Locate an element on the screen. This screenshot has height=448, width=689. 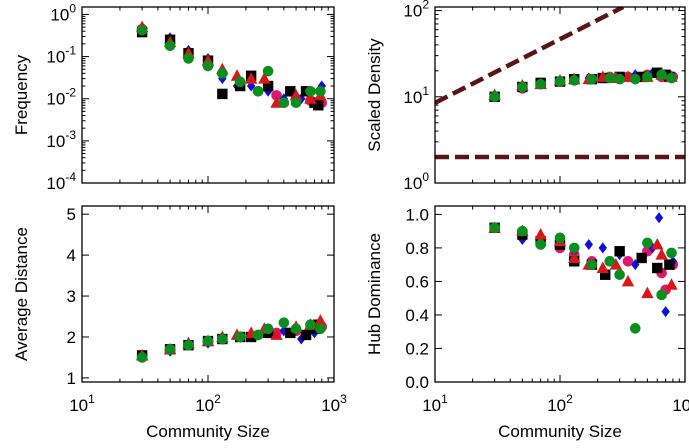
y-tick-label: 2 is located at coordinates (71, 337).